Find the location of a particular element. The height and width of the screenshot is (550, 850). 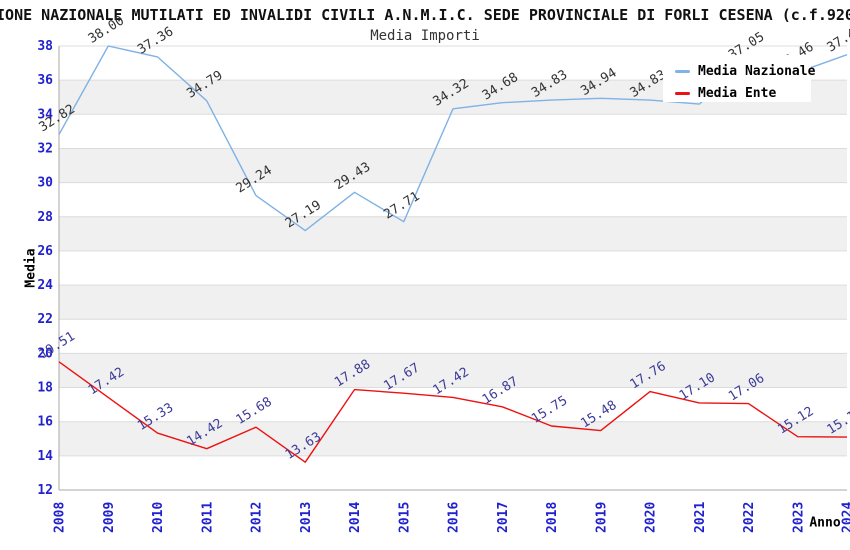

svg-text: 30 is located at coordinates (45, 183).